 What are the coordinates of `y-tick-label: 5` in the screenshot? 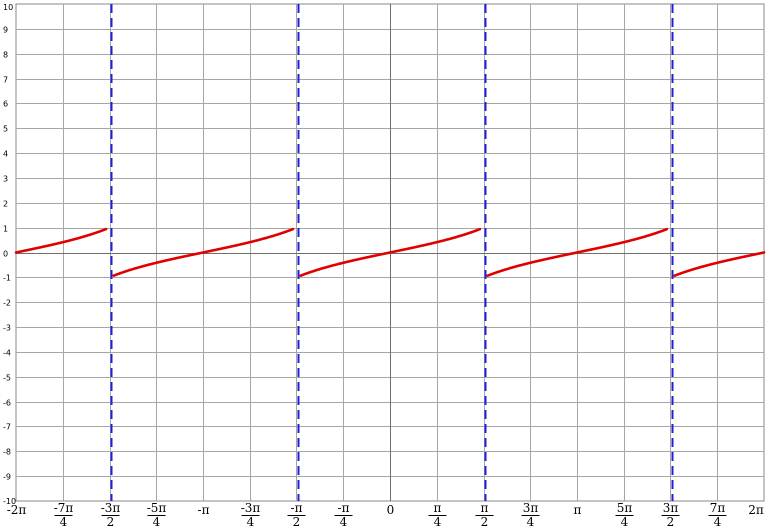 It's located at (5, 129).